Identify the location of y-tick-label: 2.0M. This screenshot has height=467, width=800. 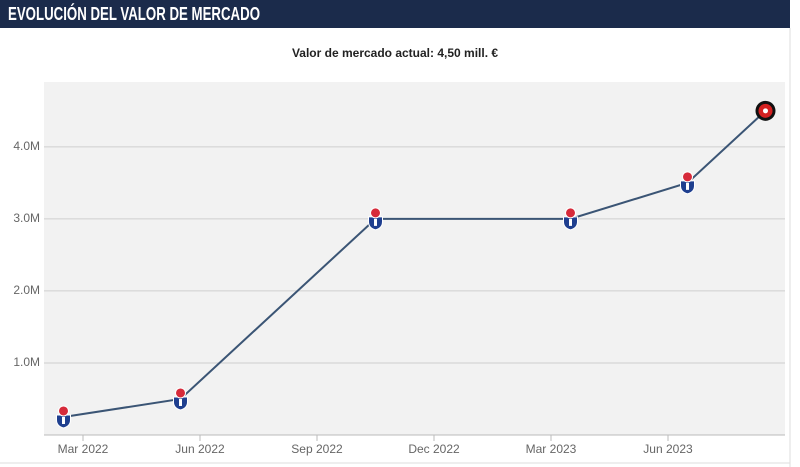
(26, 290).